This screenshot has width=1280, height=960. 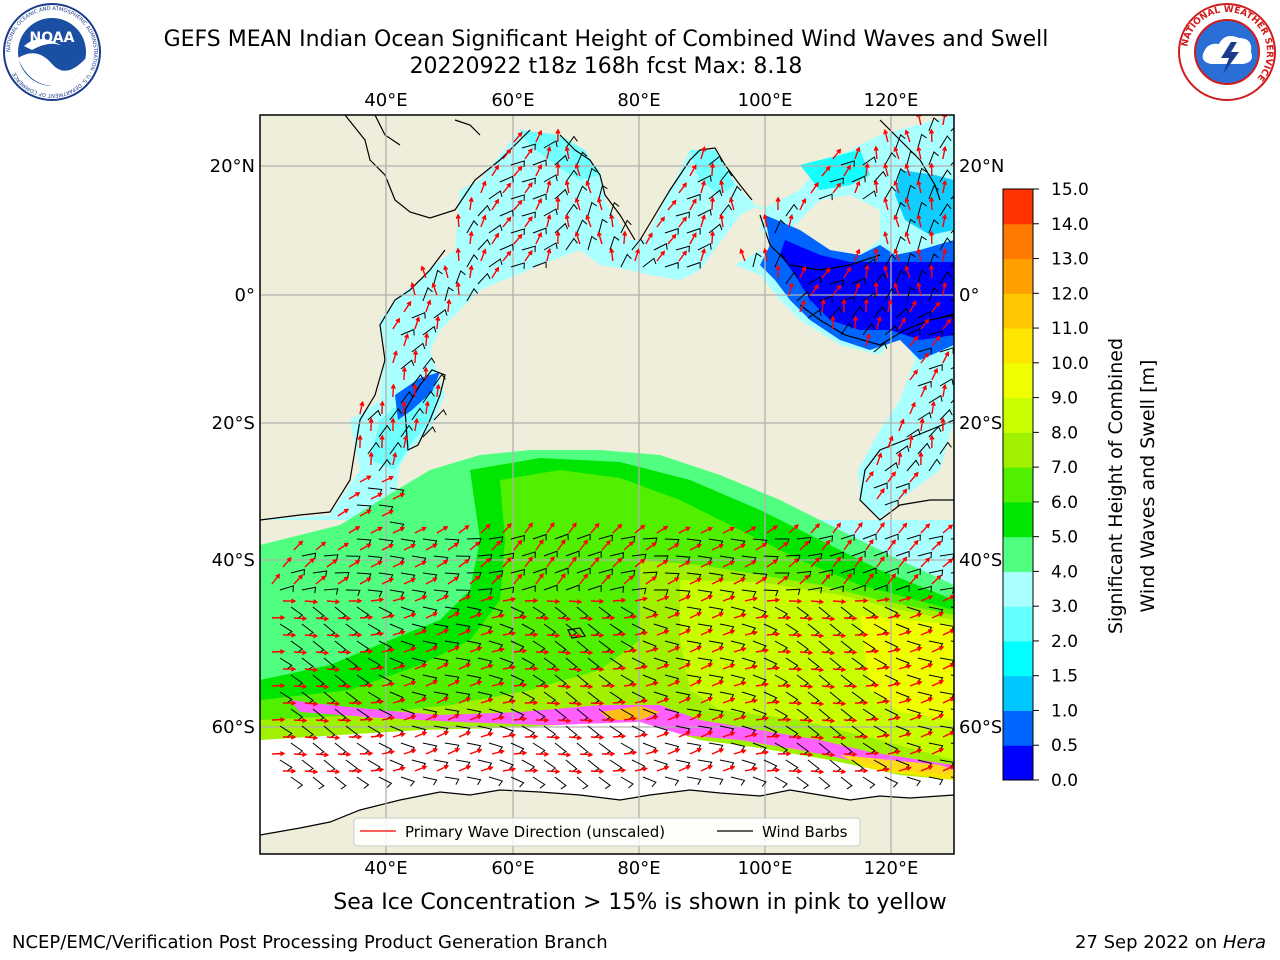 I want to click on colorbar-tick-label: 5.0, so click(x=1064, y=538).